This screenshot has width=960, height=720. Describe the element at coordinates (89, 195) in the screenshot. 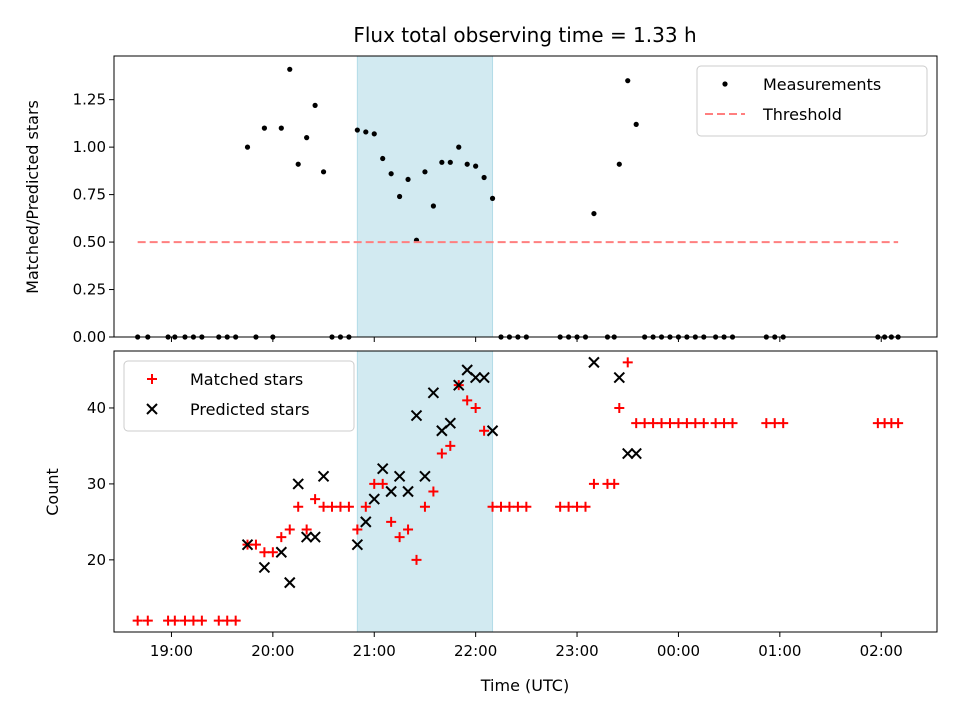

I see `y-tick-label: 0.75` at that location.